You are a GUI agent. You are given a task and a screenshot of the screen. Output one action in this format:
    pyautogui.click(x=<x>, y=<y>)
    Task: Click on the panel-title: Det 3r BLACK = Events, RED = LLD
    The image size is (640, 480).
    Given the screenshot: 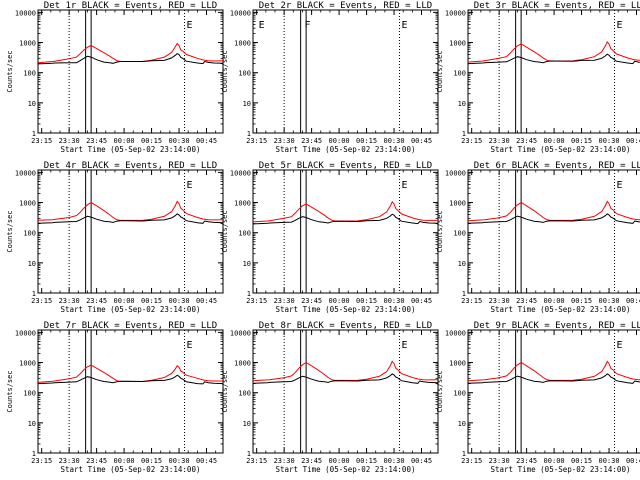 What is the action you would take?
    pyautogui.click(x=557, y=6)
    